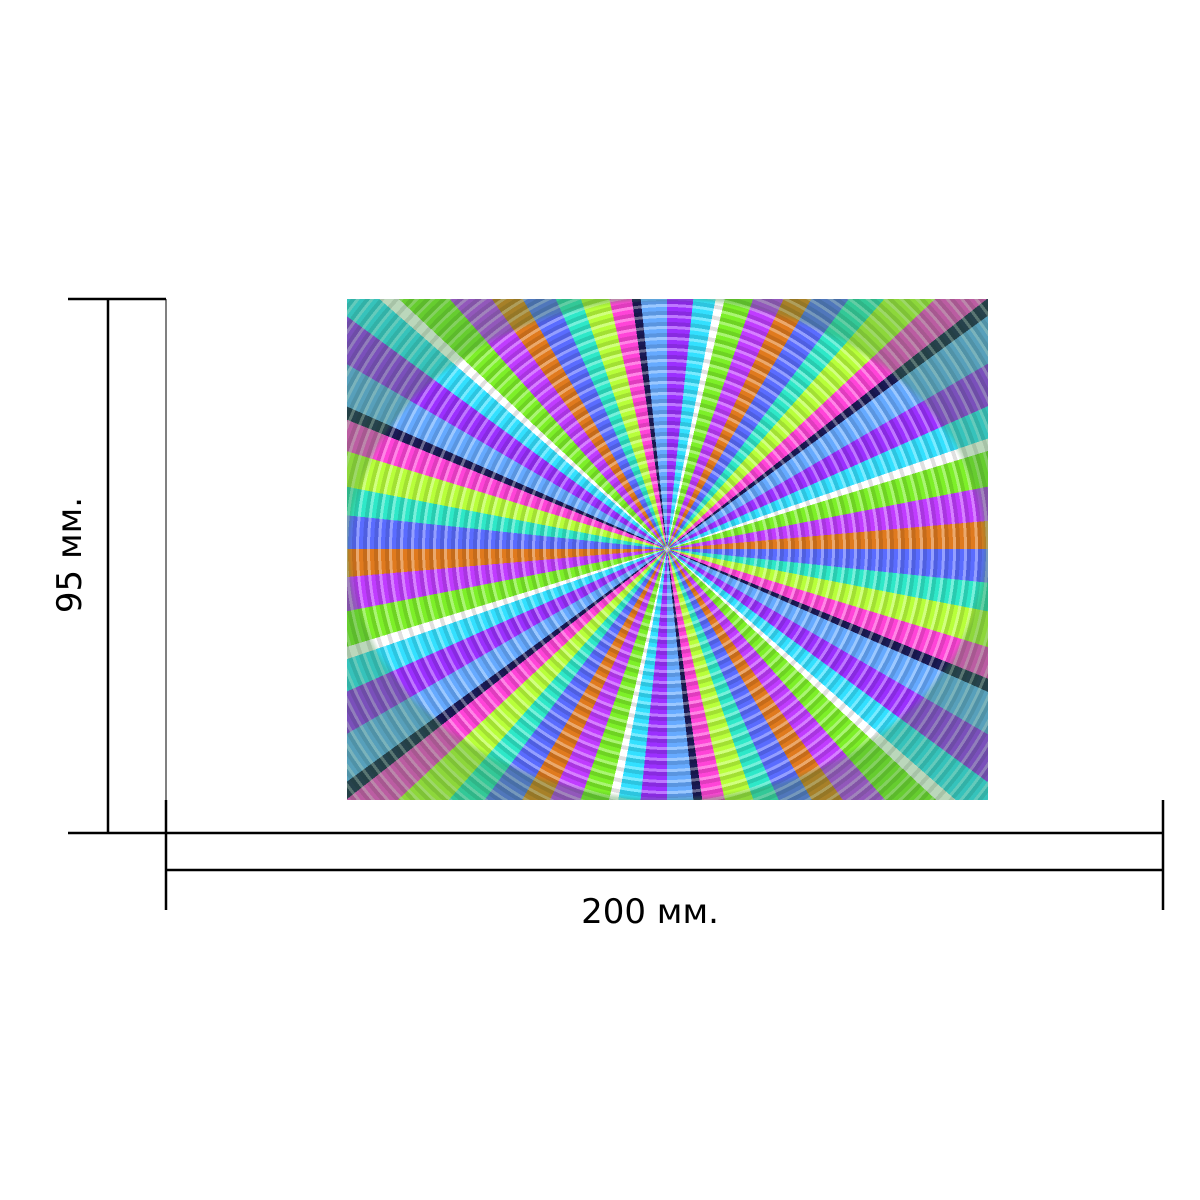 The image size is (1200, 1200). I want to click on width-label: 200 мм., so click(650, 912).